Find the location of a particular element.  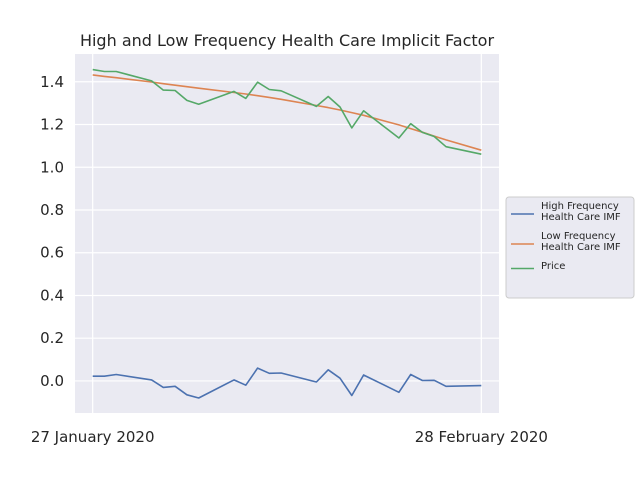

legend-label: High Frequency is located at coordinates (580, 206).